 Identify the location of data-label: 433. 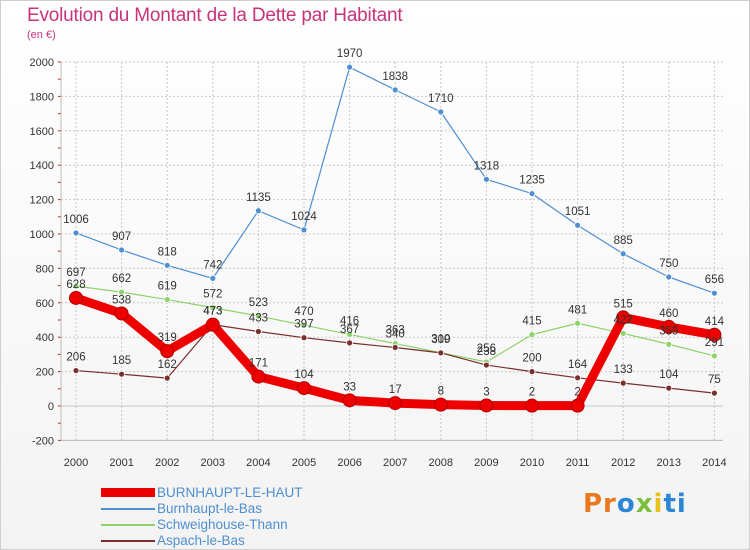
(258, 319).